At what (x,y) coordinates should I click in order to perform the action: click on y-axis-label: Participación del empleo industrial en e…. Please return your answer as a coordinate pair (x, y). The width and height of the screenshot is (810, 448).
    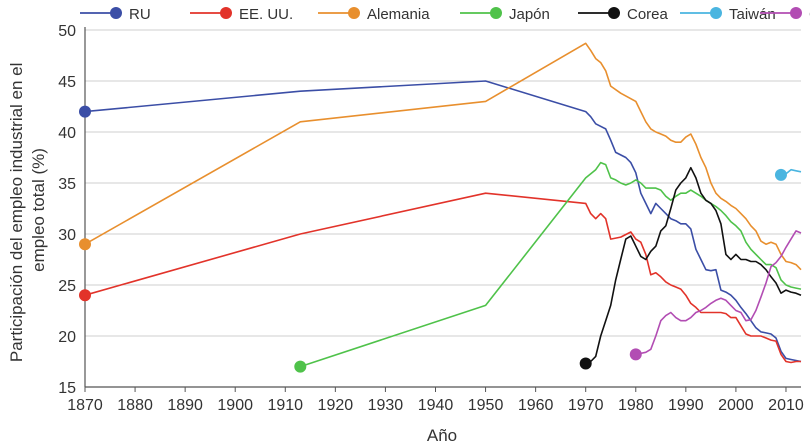
    Looking at the image, I should click on (27, 210).